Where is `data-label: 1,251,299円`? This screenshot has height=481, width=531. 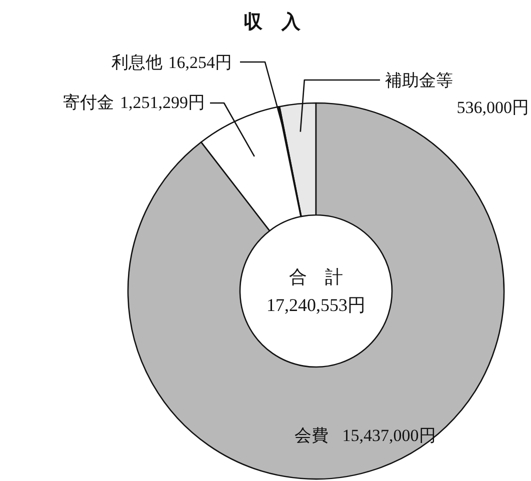 data-label: 1,251,299円 is located at coordinates (162, 102).